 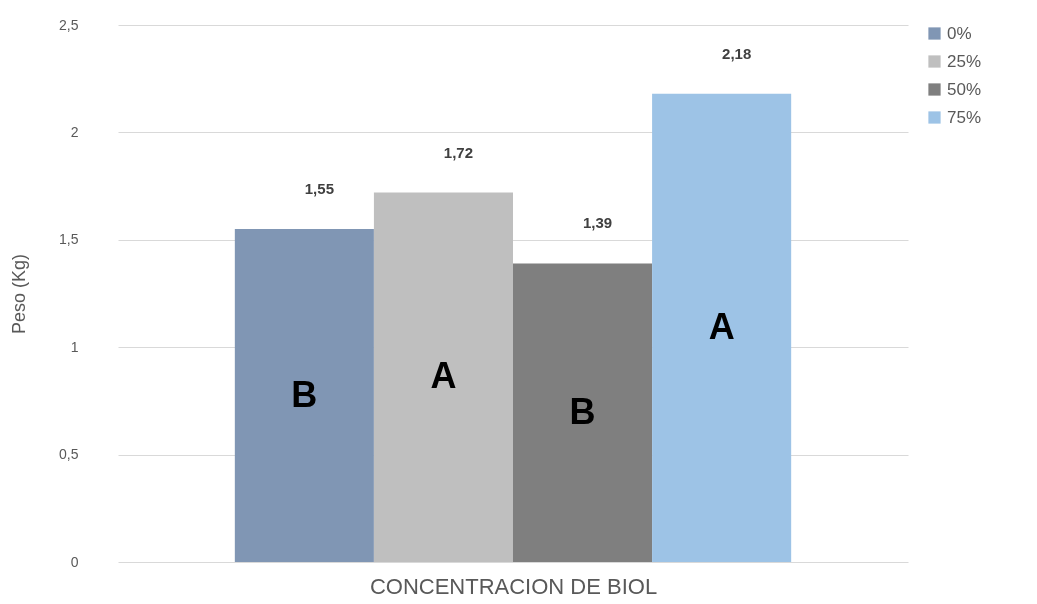 What do you see at coordinates (319, 189) in the screenshot?
I see `data-label: 1,55` at bounding box center [319, 189].